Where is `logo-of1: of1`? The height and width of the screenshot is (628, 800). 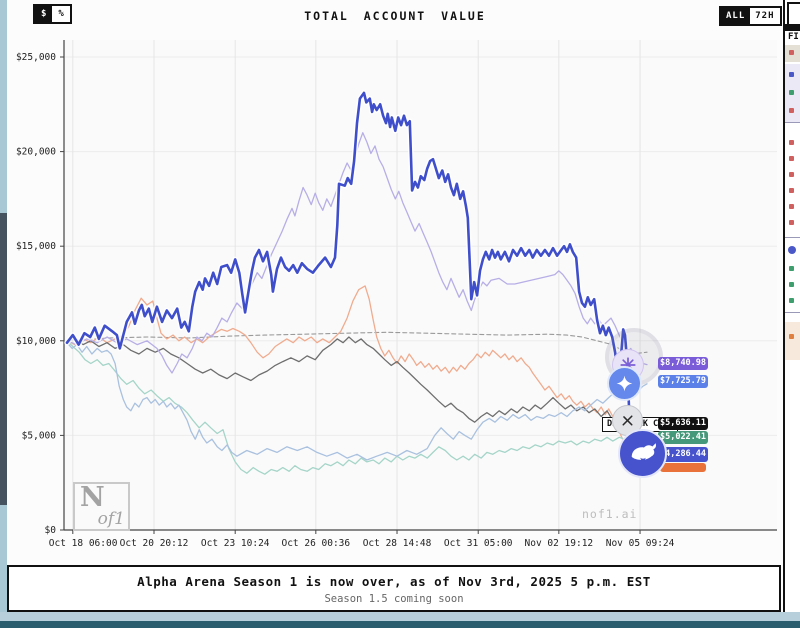
logo-of1: of1 is located at coordinates (111, 519).